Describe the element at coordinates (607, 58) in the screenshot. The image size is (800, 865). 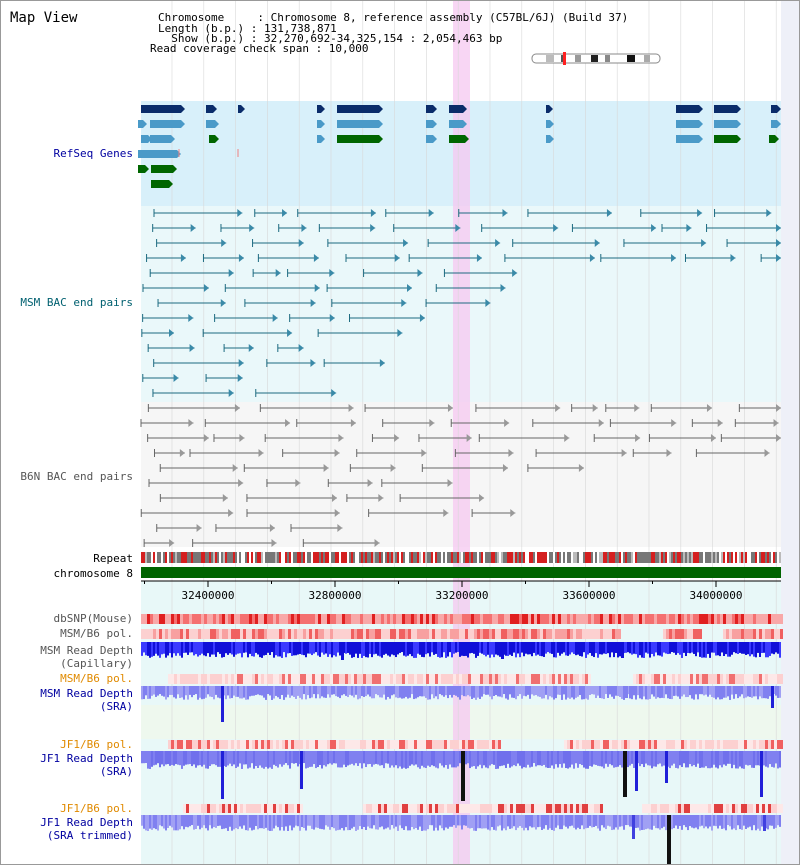
I see `ideogram-band` at that location.